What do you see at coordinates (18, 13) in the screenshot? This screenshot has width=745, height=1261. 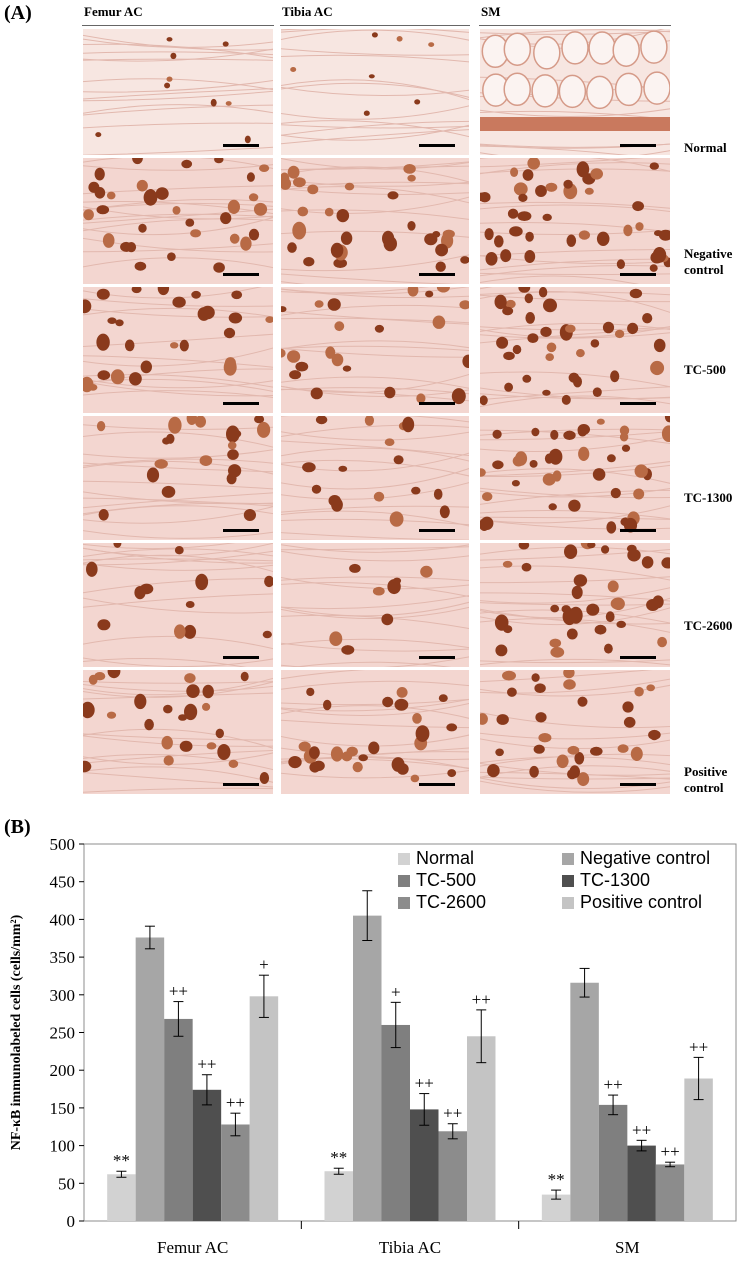 I see `panel-a-label: (A)` at bounding box center [18, 13].